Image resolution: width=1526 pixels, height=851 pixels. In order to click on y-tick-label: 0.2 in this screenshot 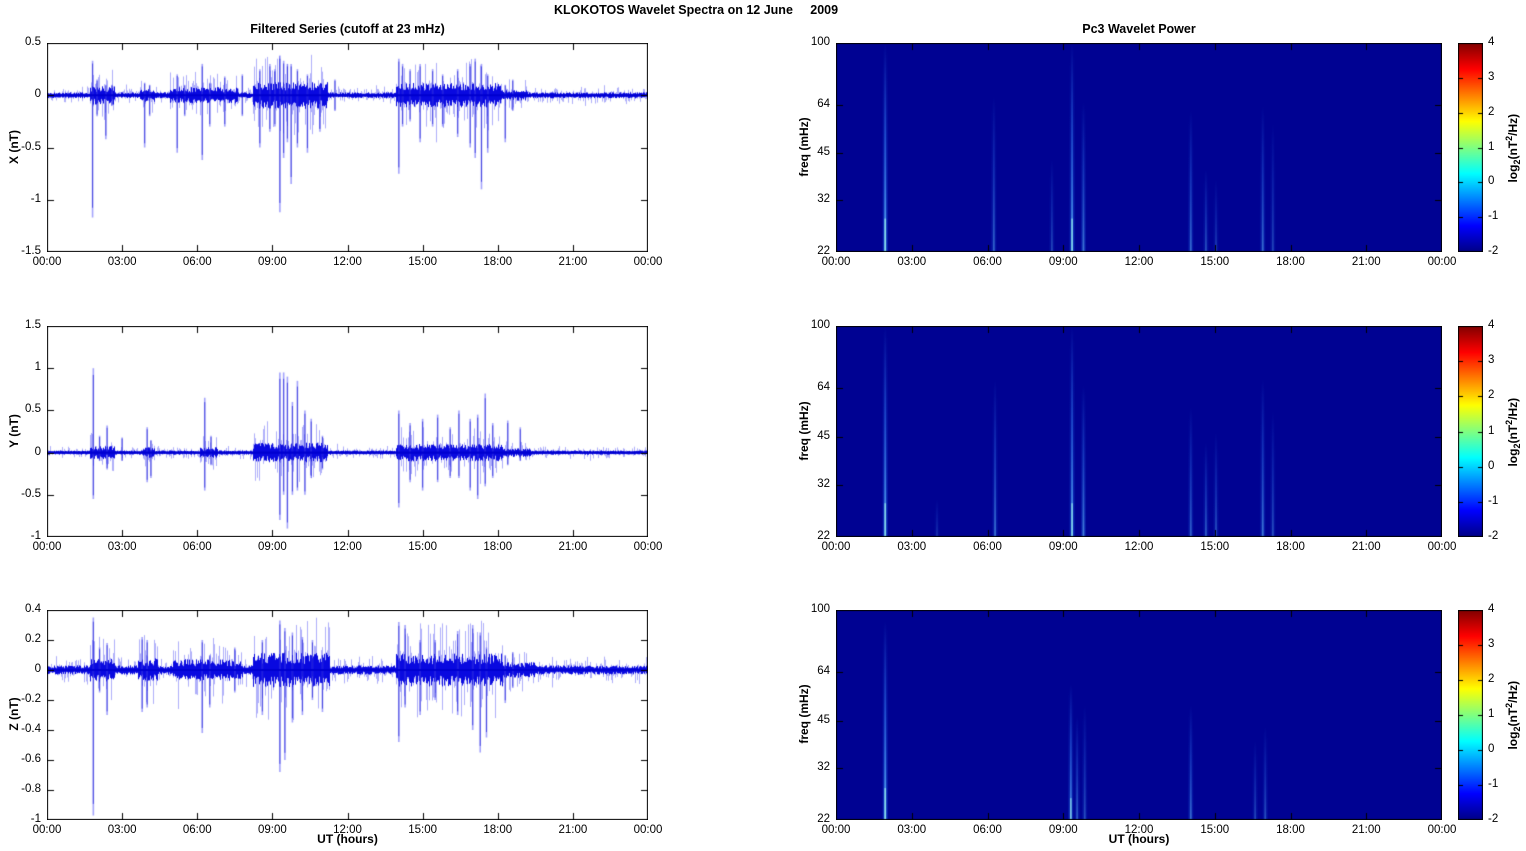, I will do `click(33, 639)`.